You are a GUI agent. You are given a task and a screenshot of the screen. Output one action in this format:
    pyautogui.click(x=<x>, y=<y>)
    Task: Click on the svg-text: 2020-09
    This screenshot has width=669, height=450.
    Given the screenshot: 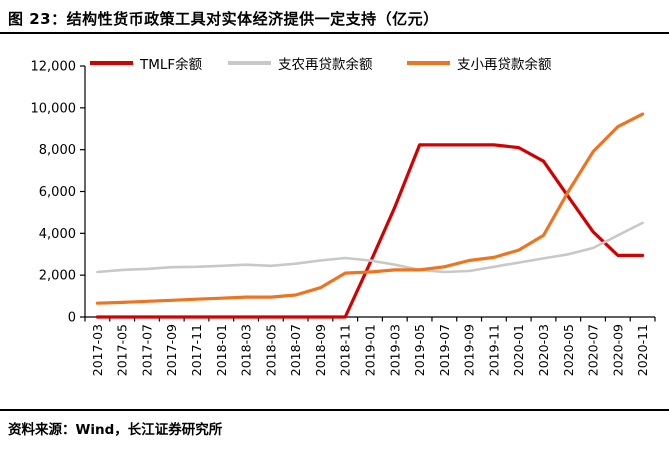 What is the action you would take?
    pyautogui.click(x=617, y=350)
    